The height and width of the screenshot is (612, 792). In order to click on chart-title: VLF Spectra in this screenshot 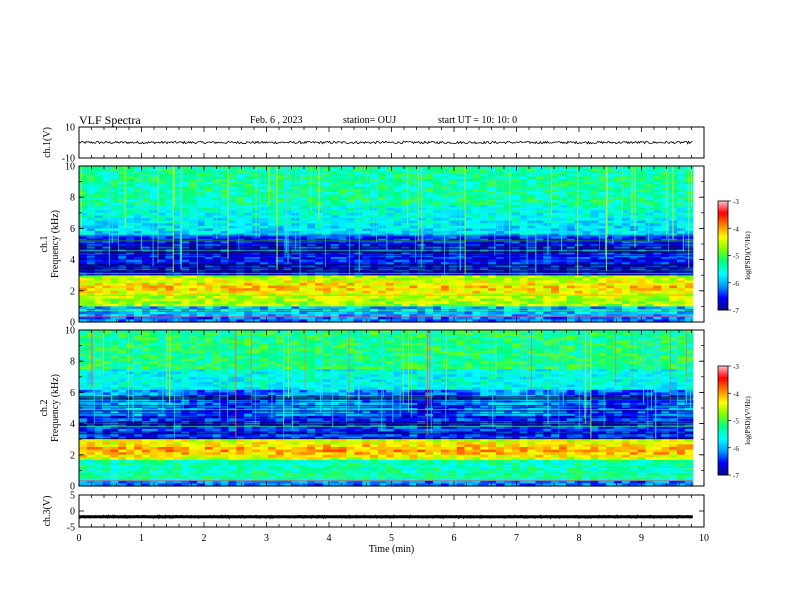, I will do `click(110, 120)`.